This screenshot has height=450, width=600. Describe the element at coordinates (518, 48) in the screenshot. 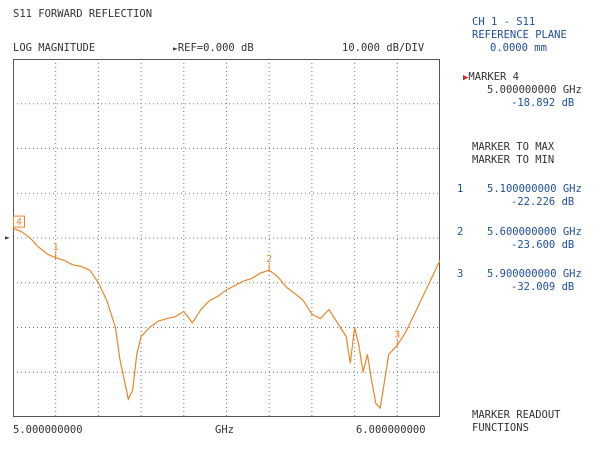

I see `ref-plane-value: 0.0000 mm` at that location.